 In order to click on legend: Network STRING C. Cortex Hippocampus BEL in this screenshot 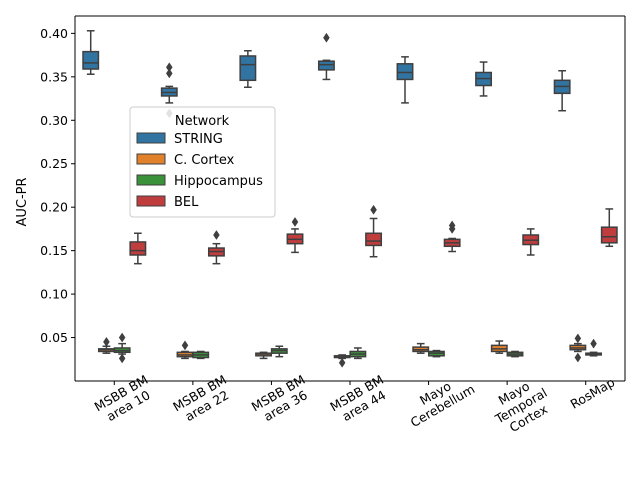, I will do `click(202, 162)`.